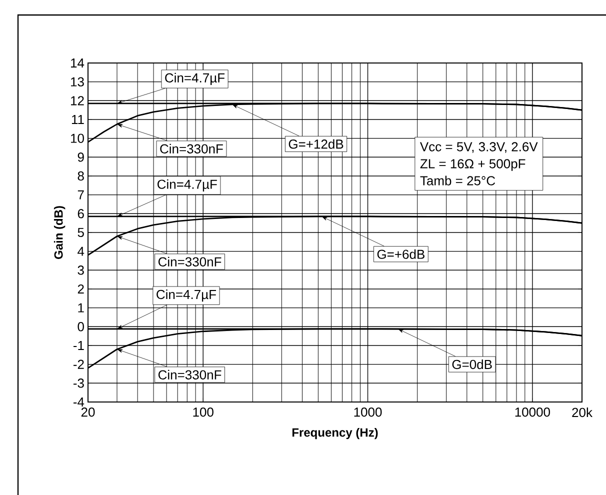  What do you see at coordinates (203, 412) in the screenshot?
I see `x-tick-label: 100` at bounding box center [203, 412].